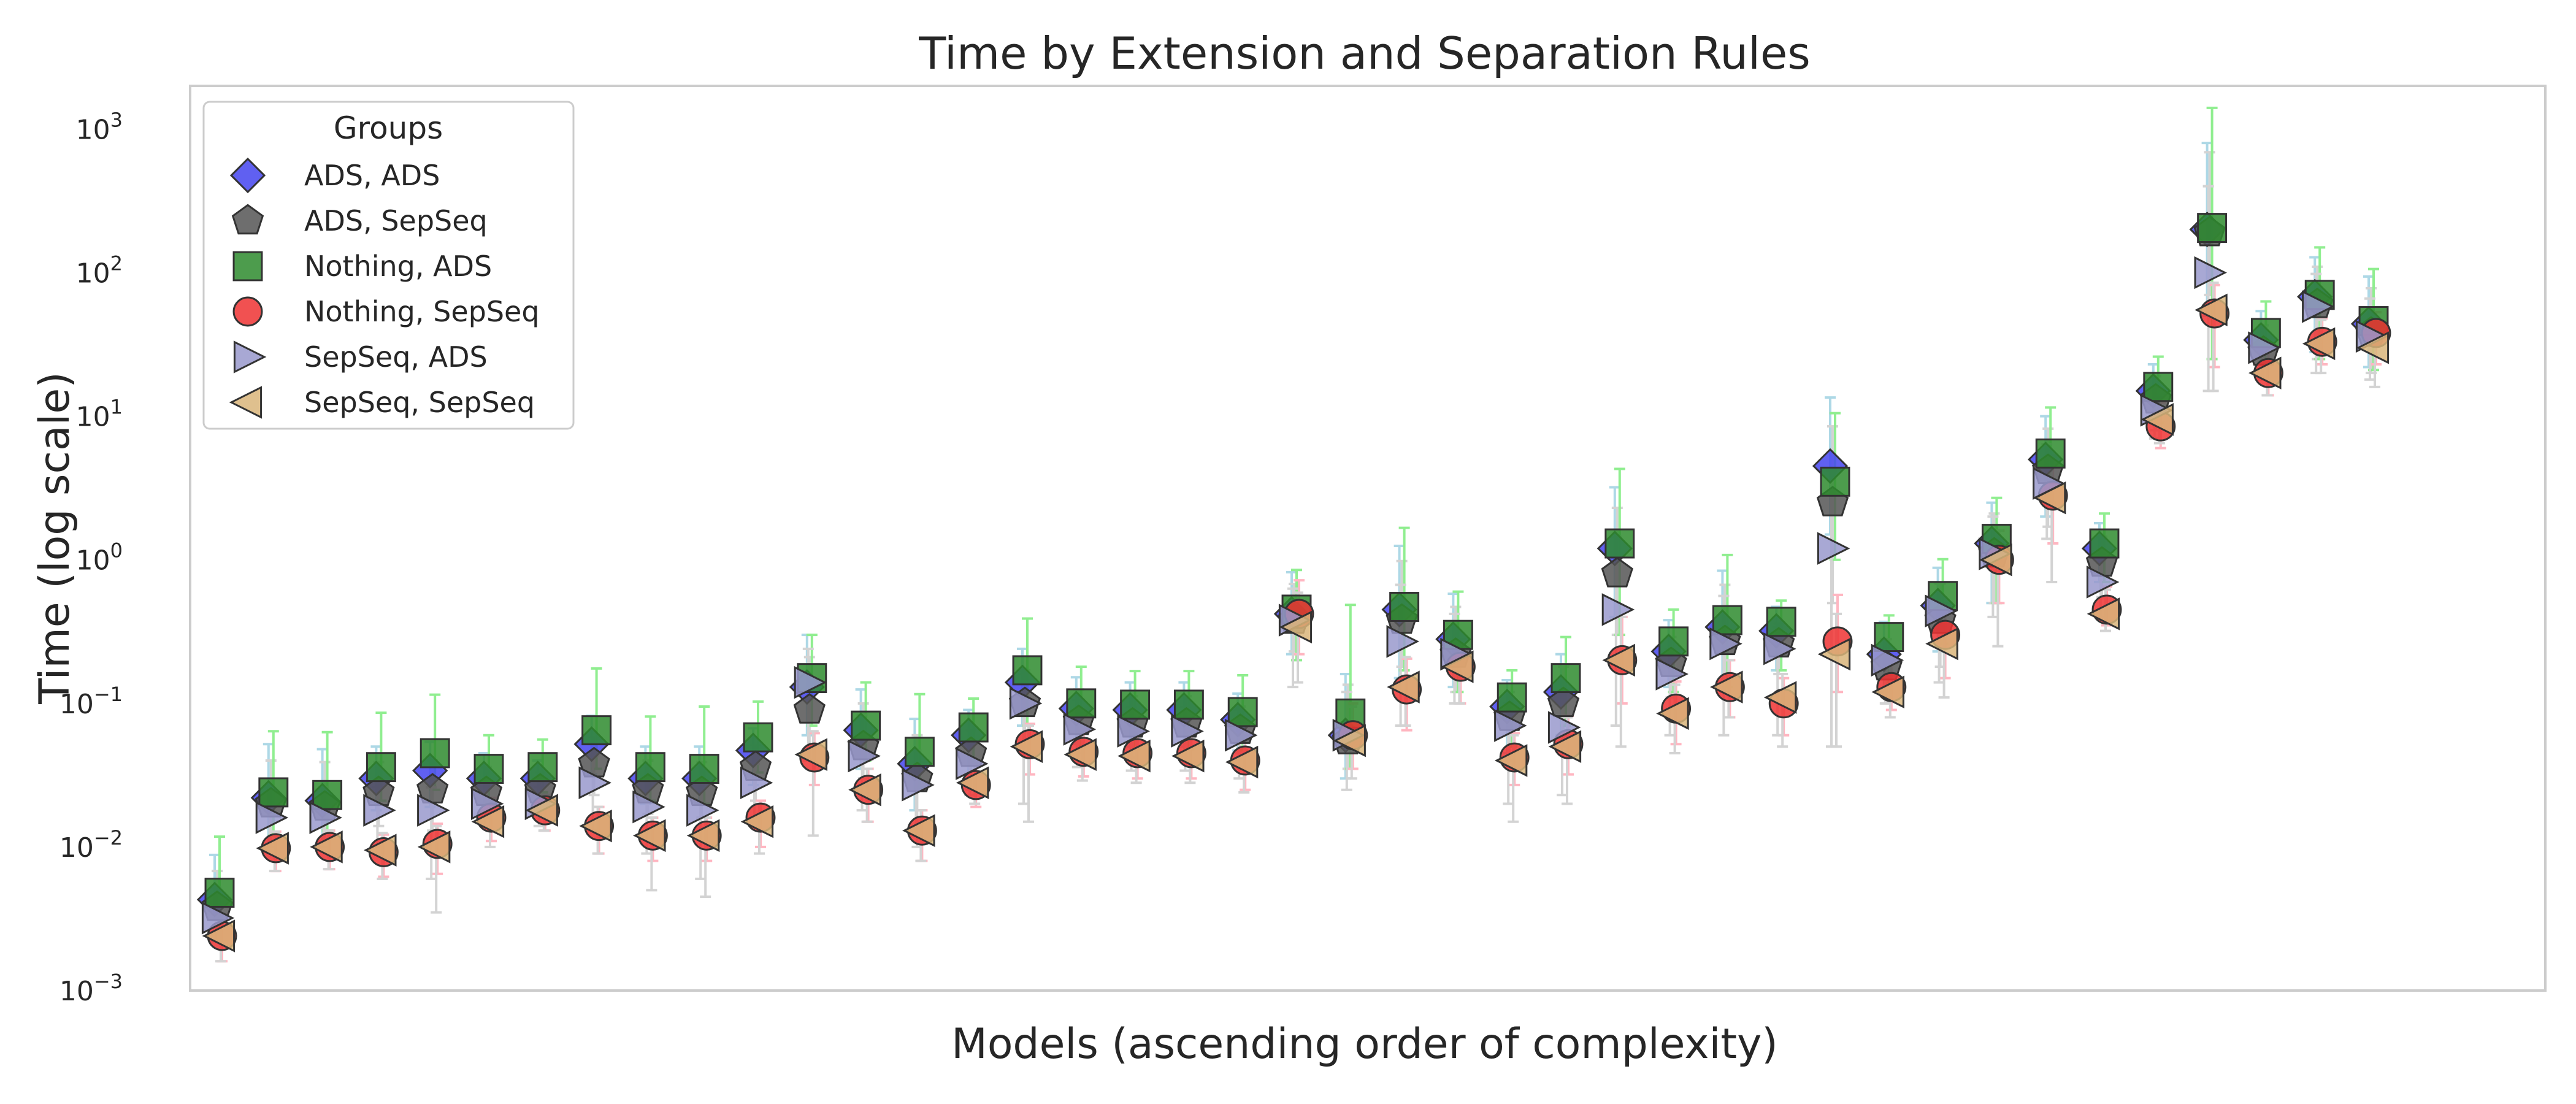  Describe the element at coordinates (396, 220) in the screenshot. I see `legend-label: ADS, SepSeq` at that location.